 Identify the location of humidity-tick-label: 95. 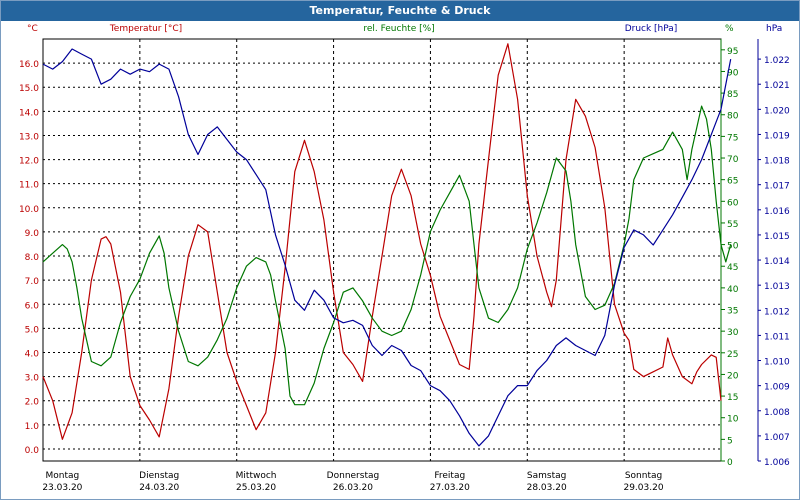
(732, 52).